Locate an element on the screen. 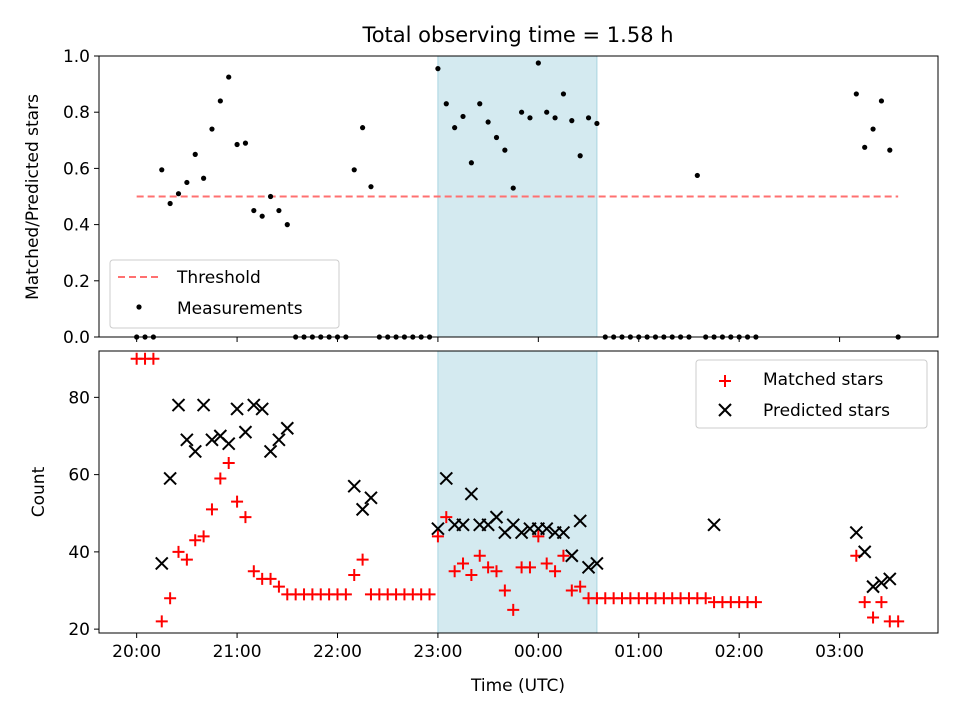 The image size is (960, 720). bottom-panel-x-ticks: 20:00 21:00 22:00 23:00 00:00 01:00 02:00 03:00 is located at coordinates (488, 647).